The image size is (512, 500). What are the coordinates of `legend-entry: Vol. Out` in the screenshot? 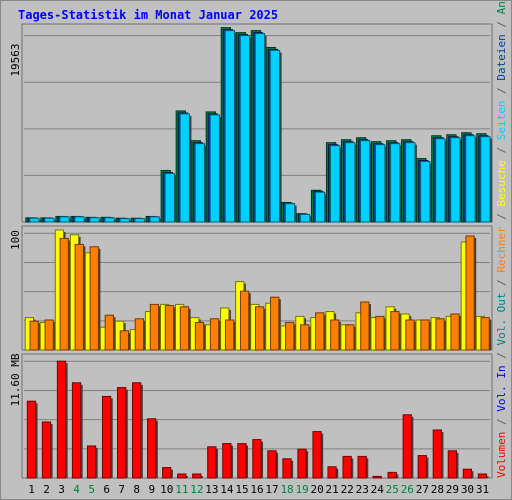 It's located at (501, 319).